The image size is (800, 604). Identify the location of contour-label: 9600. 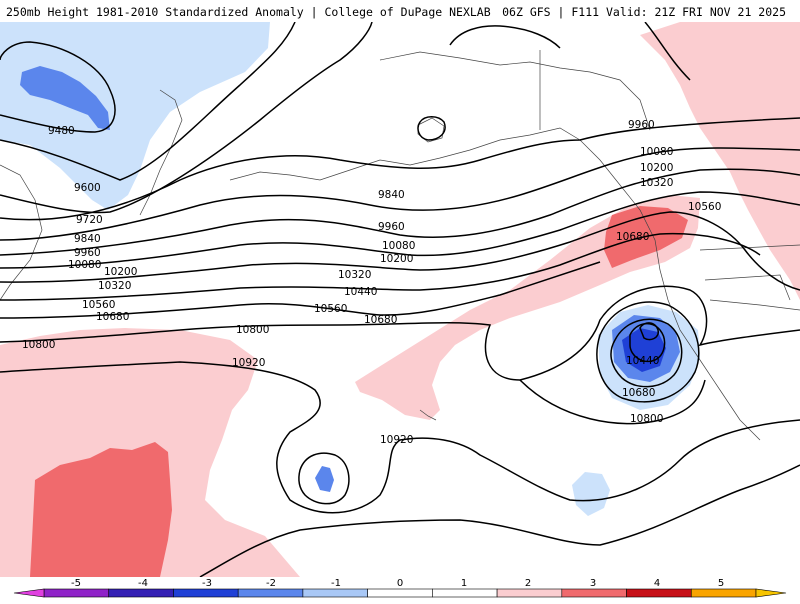
(87, 188).